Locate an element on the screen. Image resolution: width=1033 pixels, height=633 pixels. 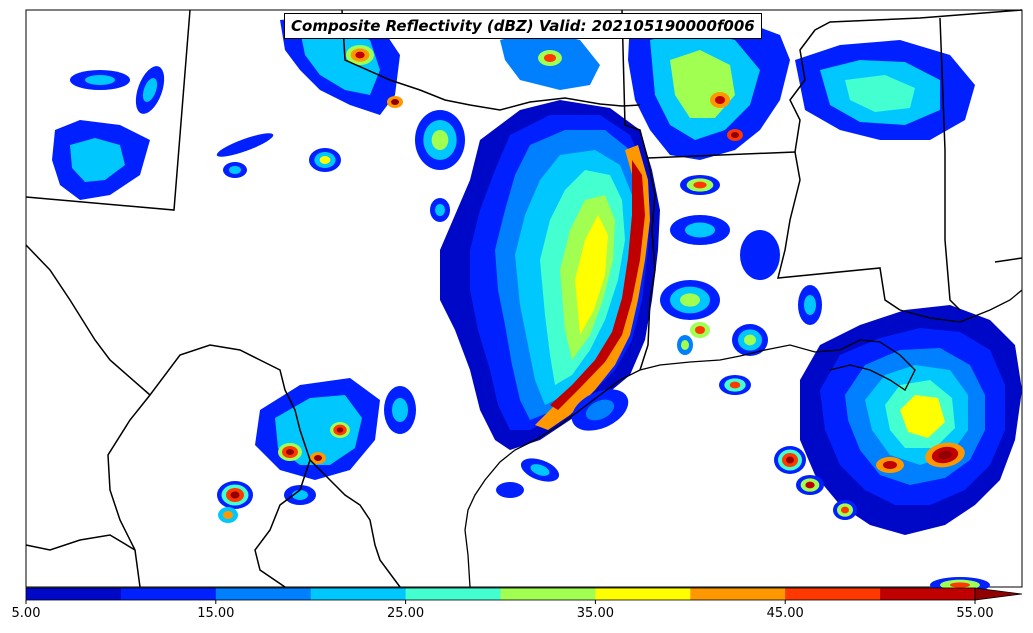
colorbar-tick-label: 45.00 is located at coordinates (785, 613).